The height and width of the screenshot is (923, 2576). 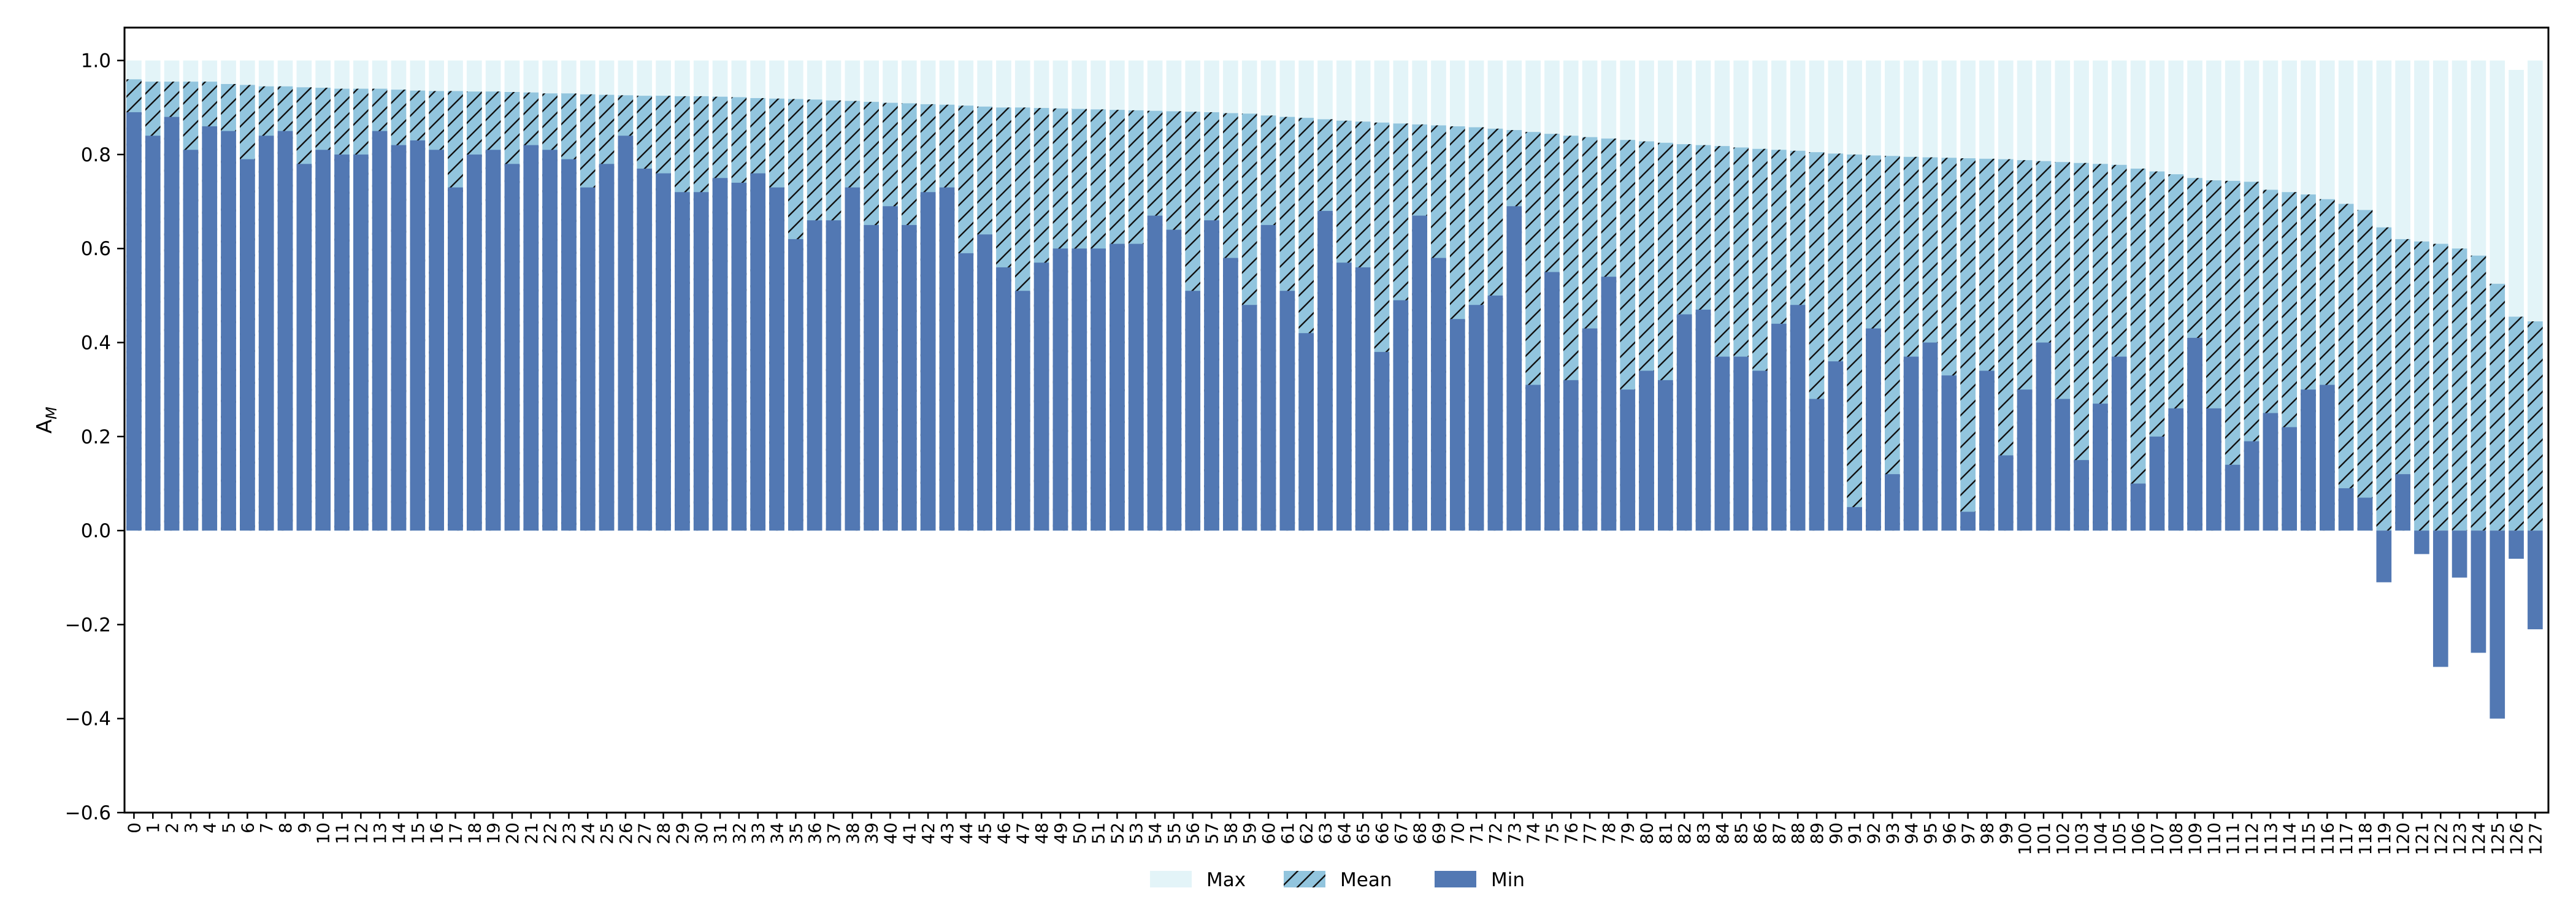 I want to click on x-tick-label: 79, so click(x=1628, y=833).